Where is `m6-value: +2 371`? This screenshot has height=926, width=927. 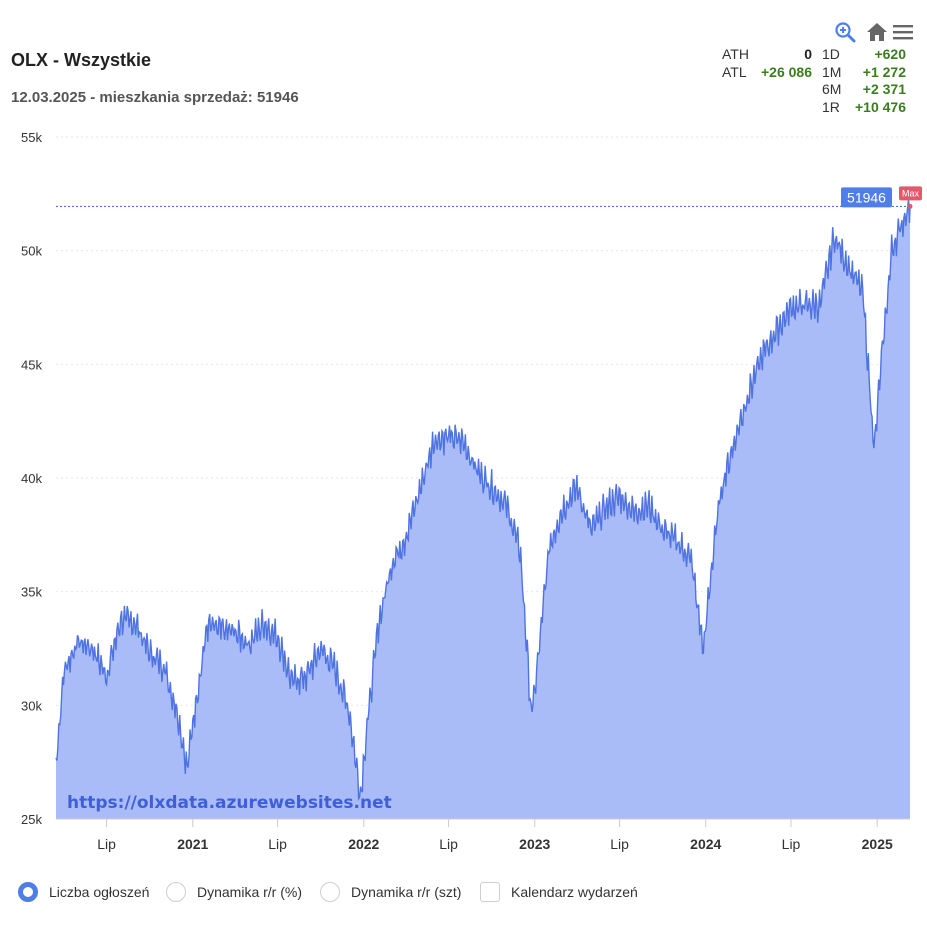 m6-value: +2 371 is located at coordinates (884, 89).